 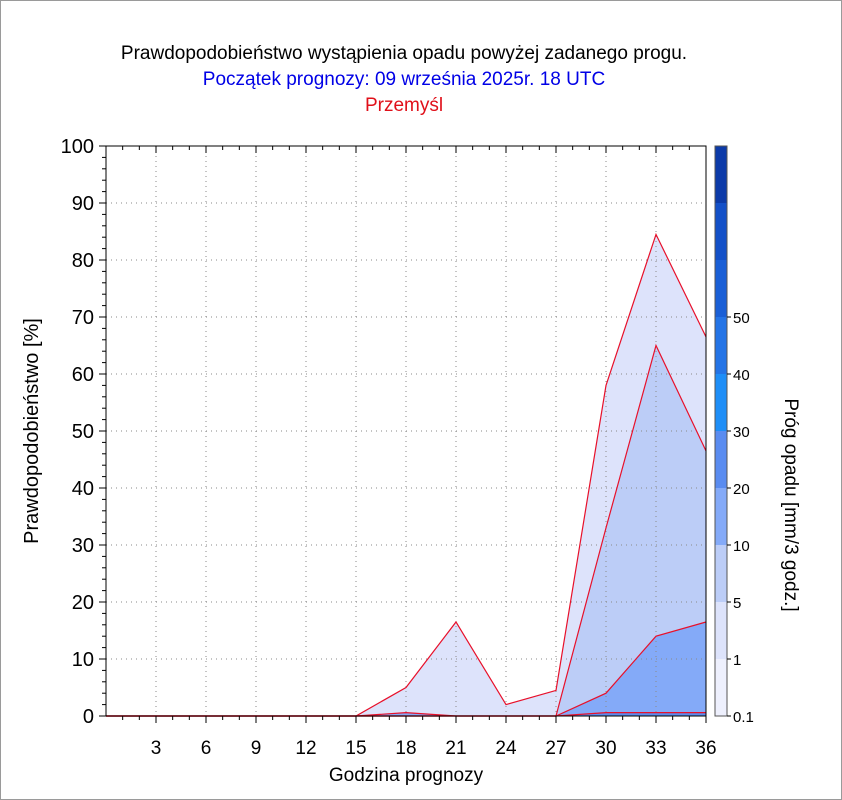 I want to click on x-tick-label: 33, so click(x=655, y=748).